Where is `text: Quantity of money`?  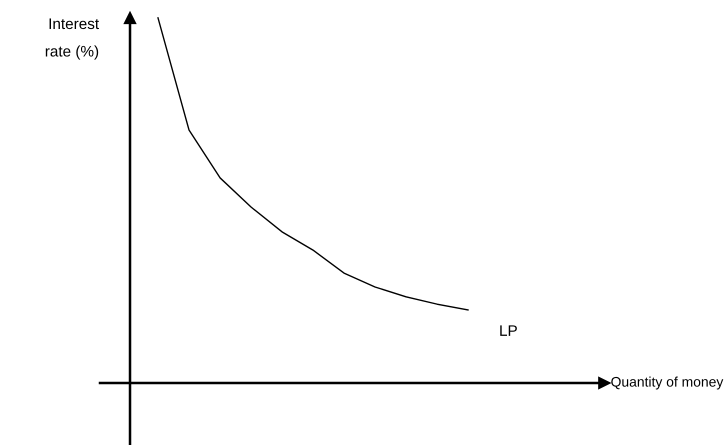 text: Quantity of money is located at coordinates (667, 383).